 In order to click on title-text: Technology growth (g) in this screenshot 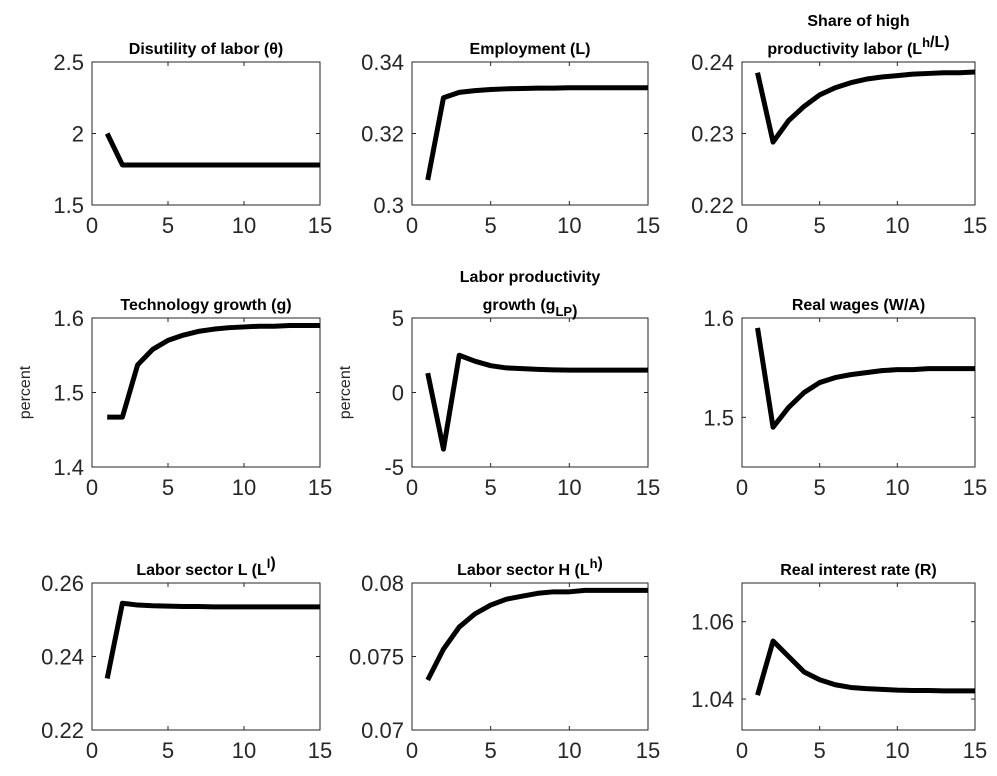, I will do `click(205, 305)`.